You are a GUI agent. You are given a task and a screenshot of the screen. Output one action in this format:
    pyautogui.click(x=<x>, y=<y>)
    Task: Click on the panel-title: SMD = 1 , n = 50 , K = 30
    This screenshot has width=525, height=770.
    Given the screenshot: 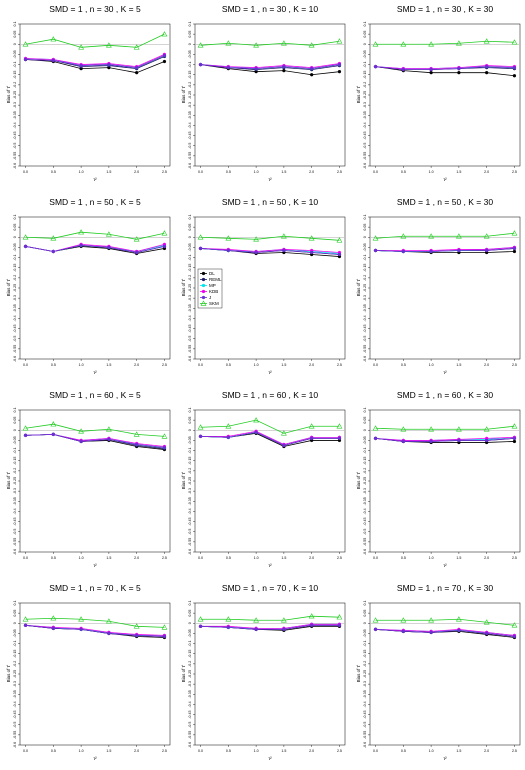 What is the action you would take?
    pyautogui.click(x=445, y=202)
    